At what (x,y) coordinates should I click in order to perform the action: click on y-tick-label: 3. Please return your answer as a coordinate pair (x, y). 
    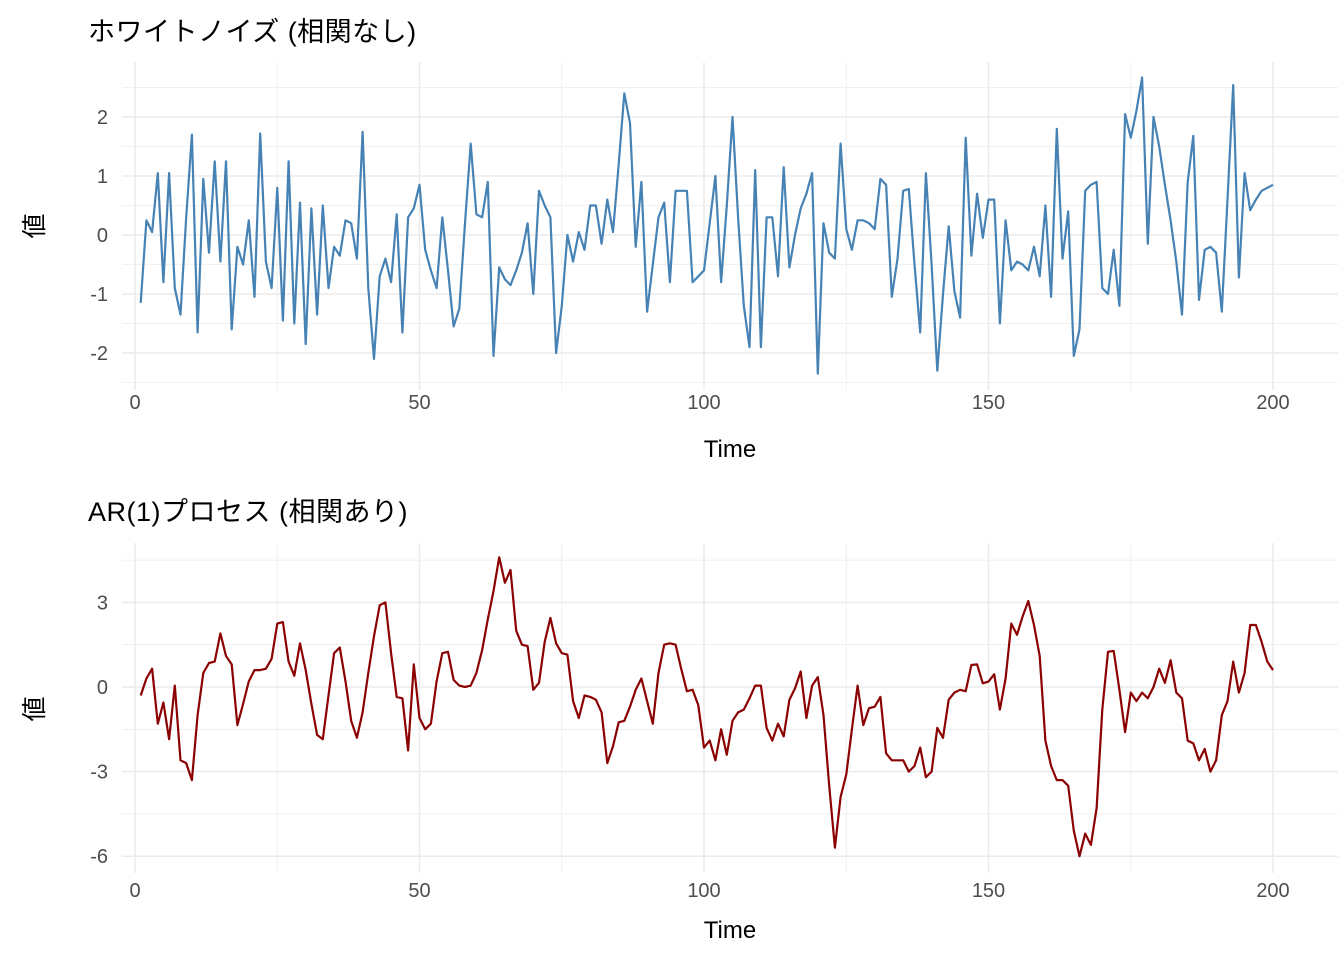
    Looking at the image, I should click on (102, 603).